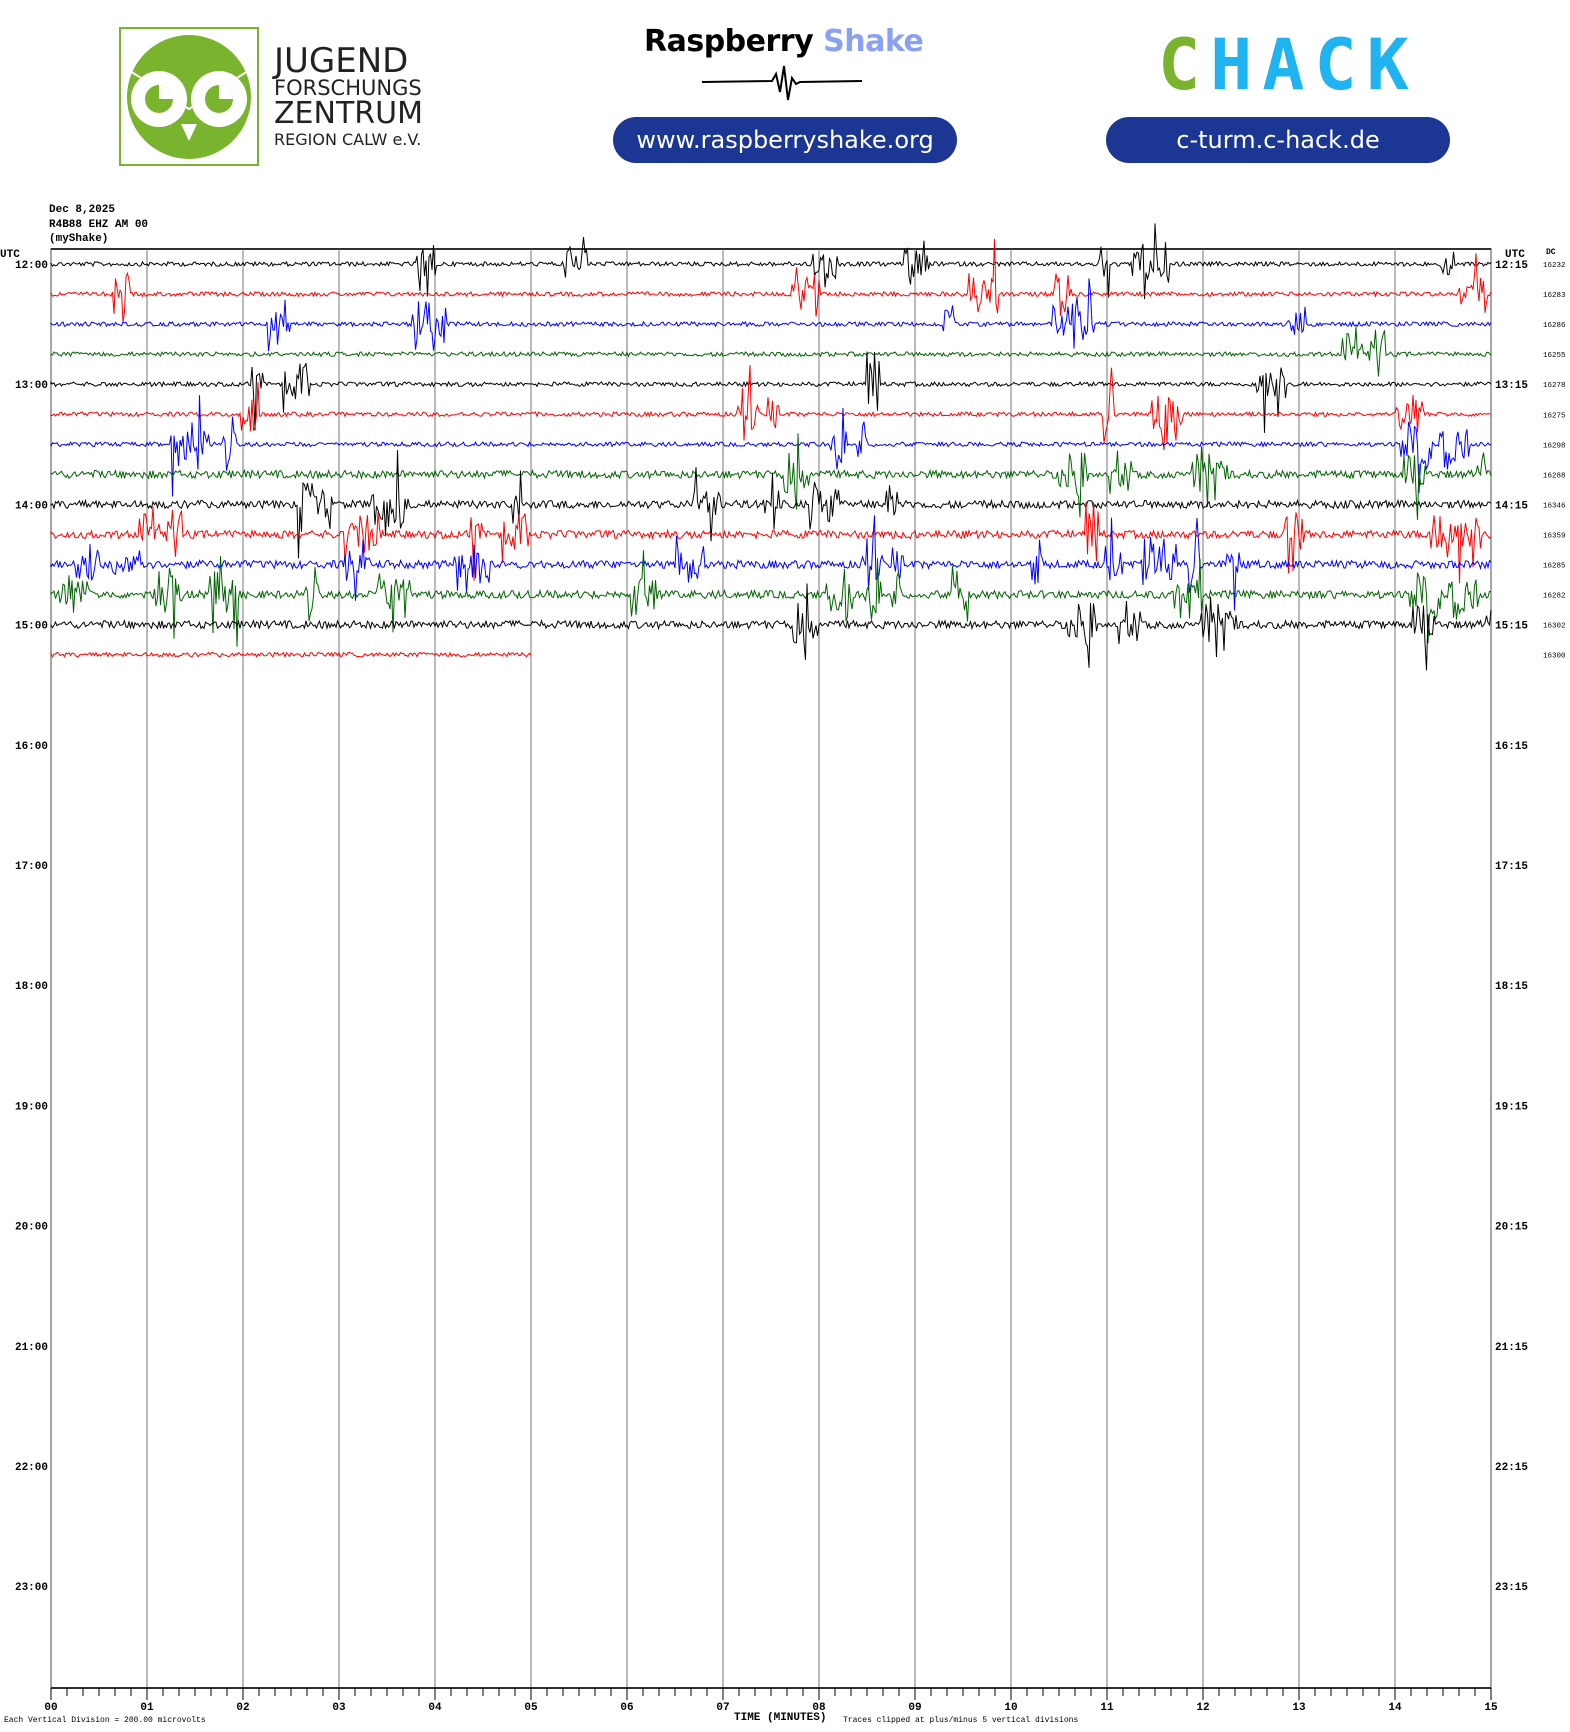 This screenshot has height=1732, width=1570. I want to click on date-label: Dec 8,2025, so click(82, 210).